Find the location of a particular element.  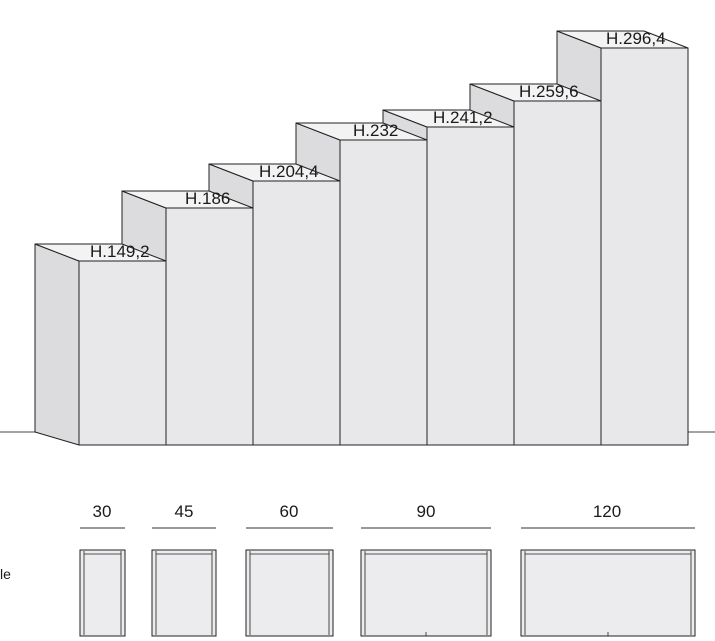

width-label-45: 45 is located at coordinates (184, 511).